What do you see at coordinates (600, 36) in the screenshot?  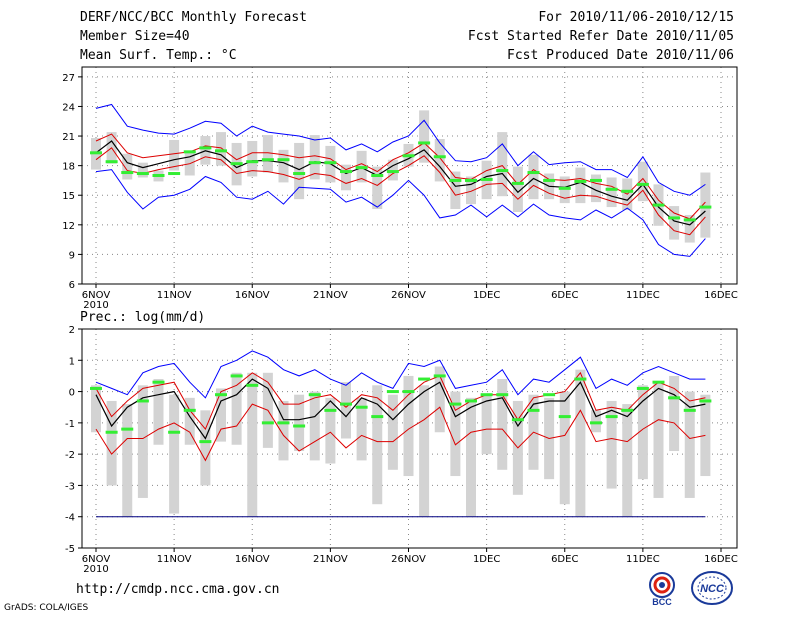 I see `start-date: Fcst Started Refer Date 2010/11/05` at bounding box center [600, 36].